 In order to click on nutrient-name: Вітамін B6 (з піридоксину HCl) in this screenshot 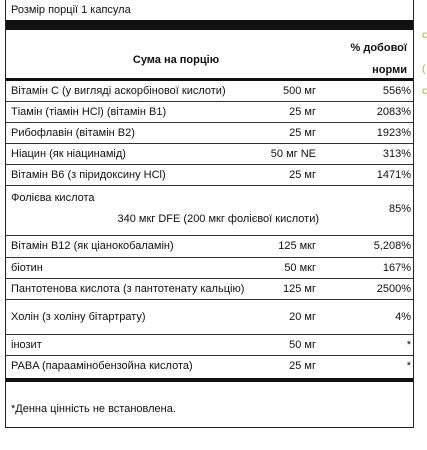, I will do `click(88, 175)`.